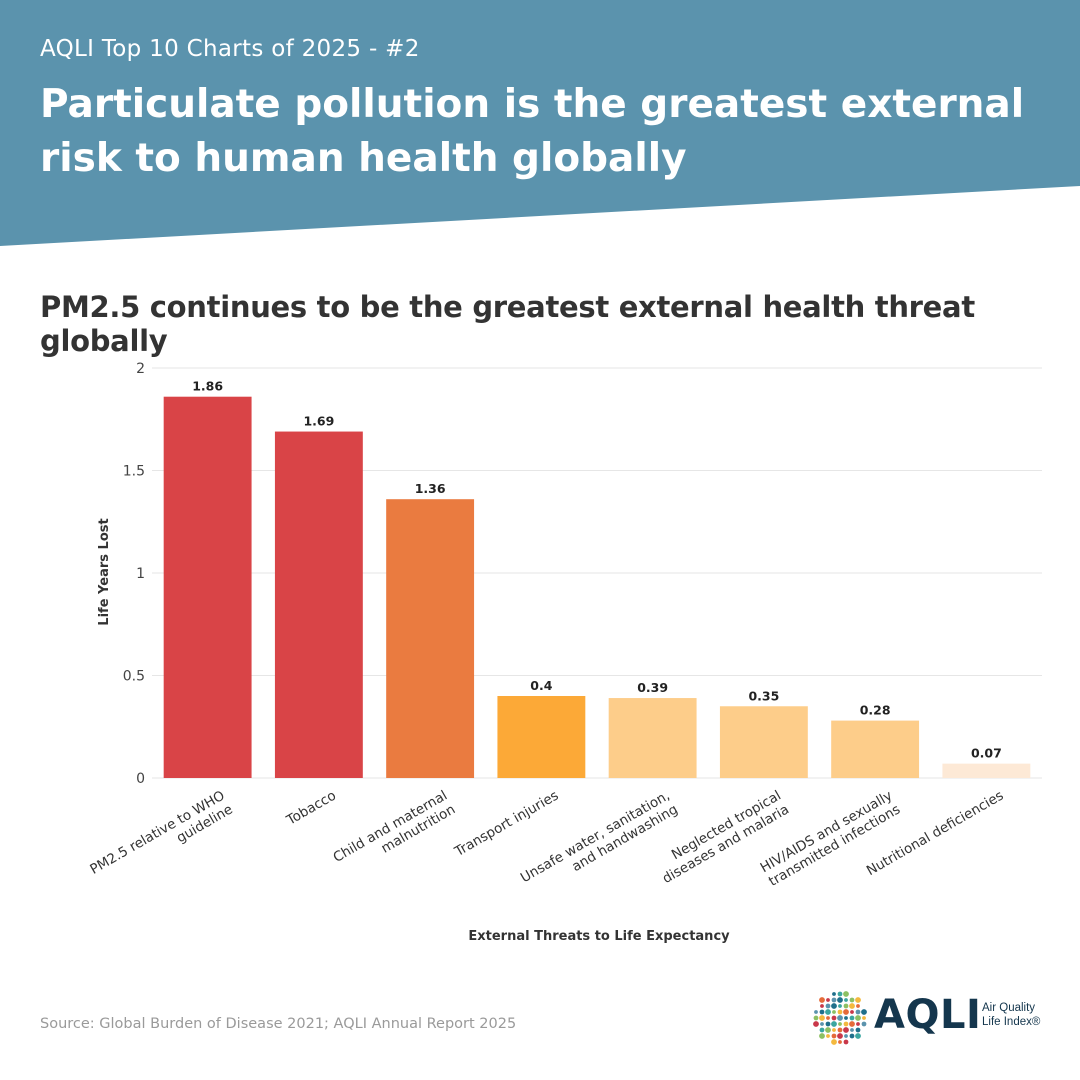  I want to click on series-label: AQLI Top 10 Charts of 2025 - #2, so click(230, 49).